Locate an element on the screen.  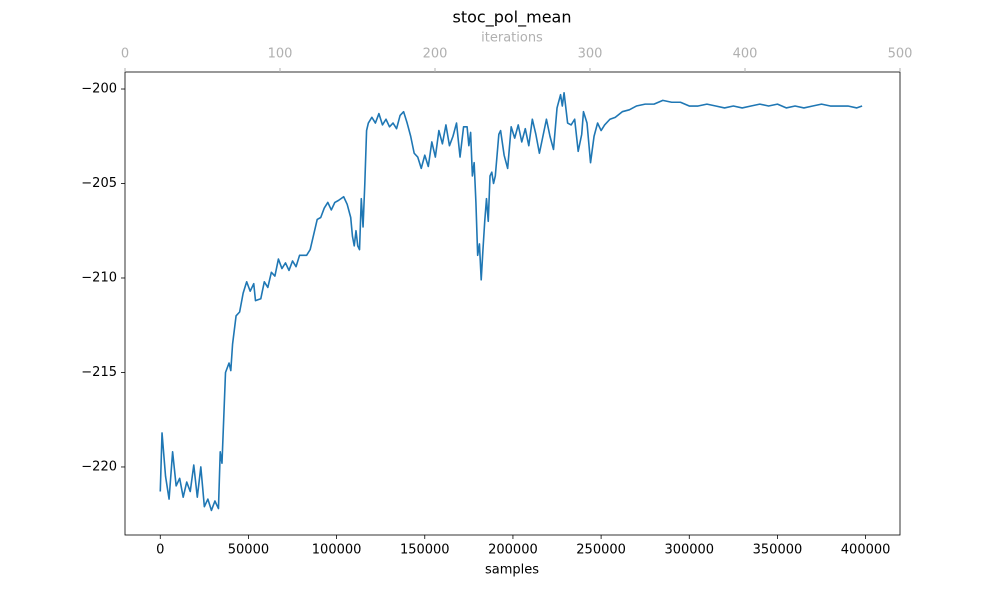
x2-tick-label: 300 is located at coordinates (590, 54).